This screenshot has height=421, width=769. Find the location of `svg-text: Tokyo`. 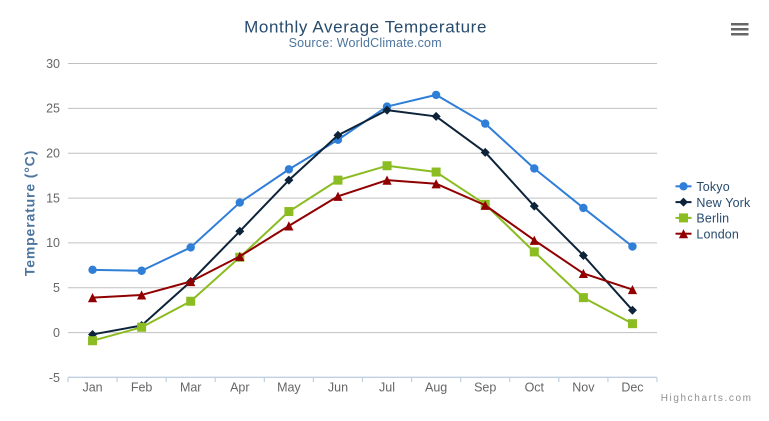

svg-text: Tokyo is located at coordinates (712, 187).